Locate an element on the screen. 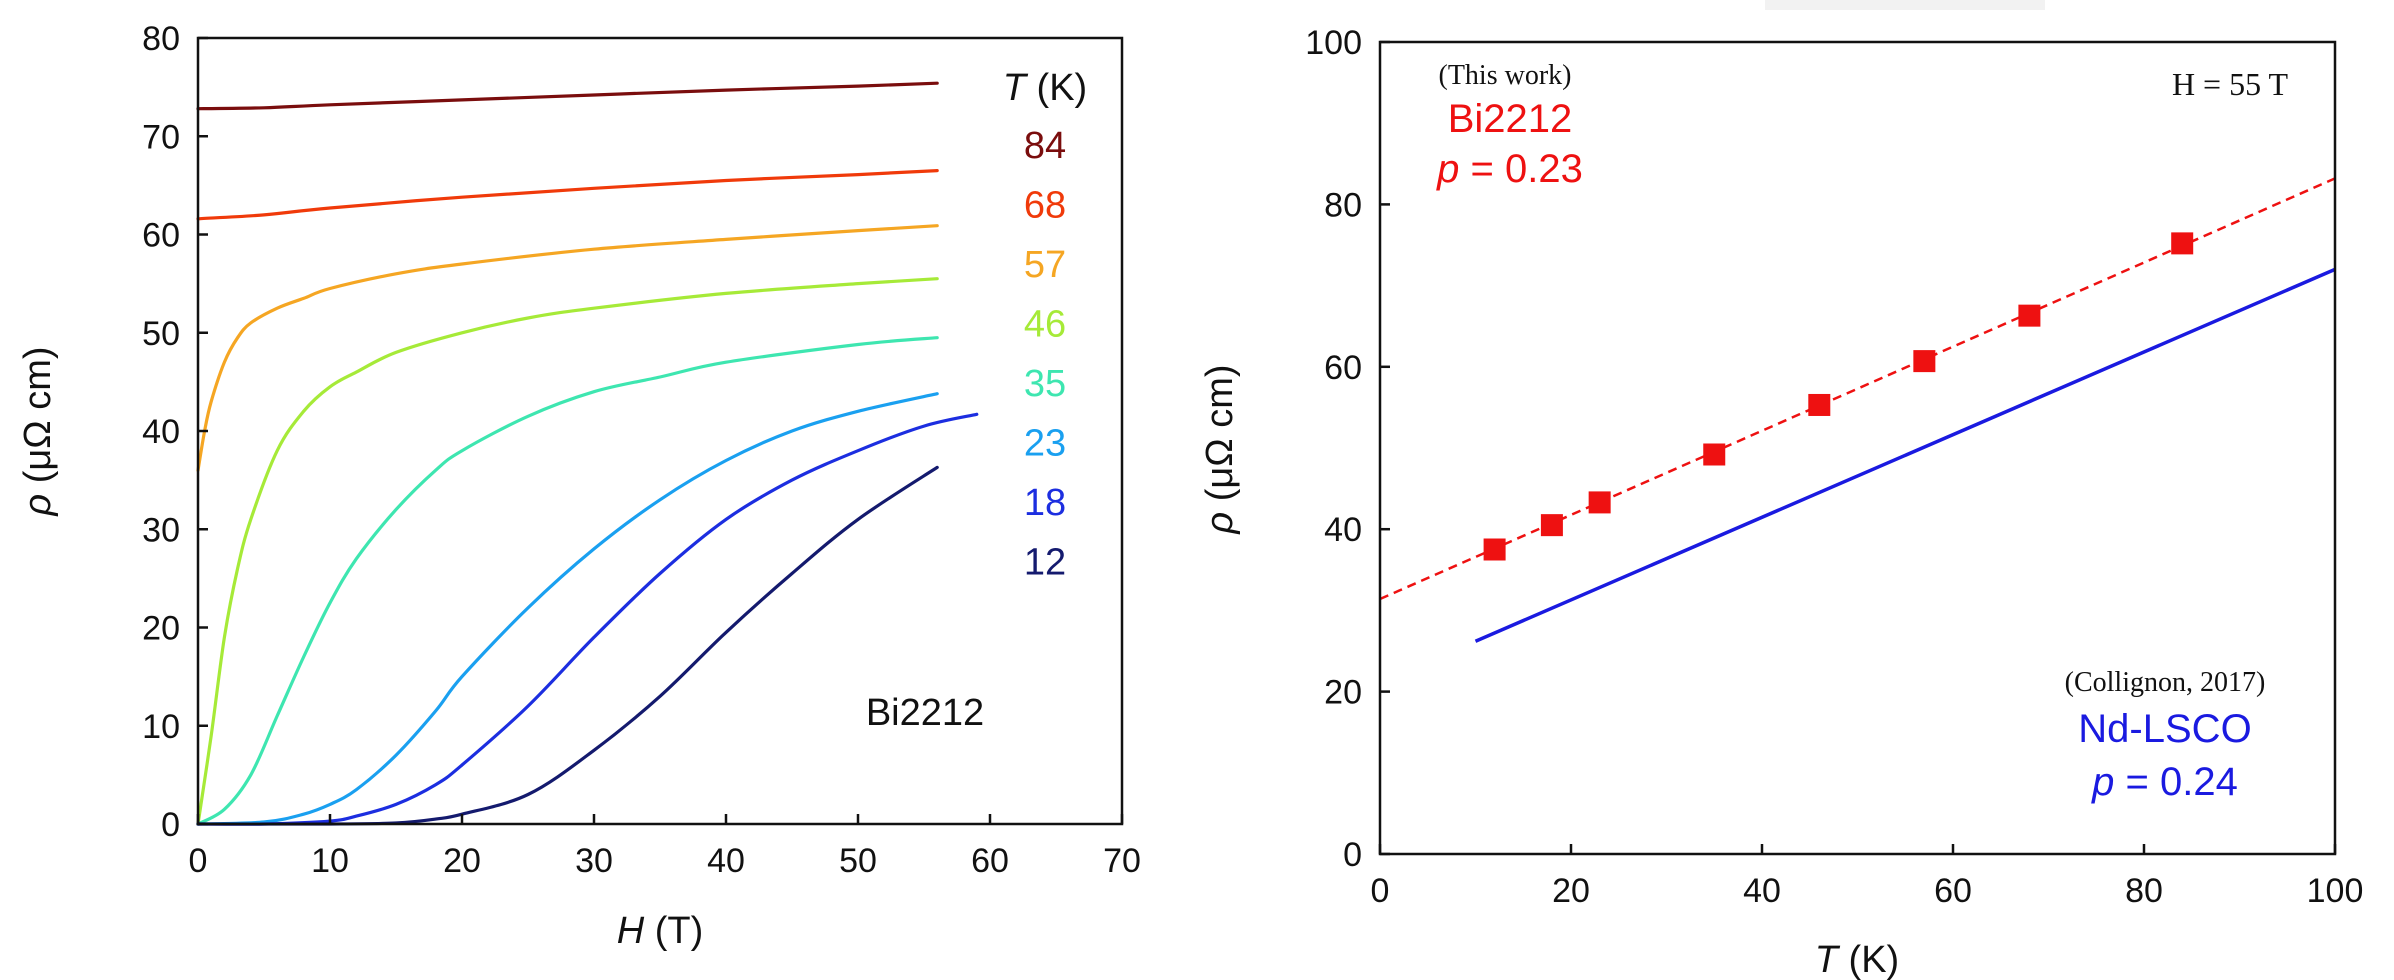 Image resolution: width=2394 pixels, height=980 pixels. left-y-tick-label: 0 is located at coordinates (170, 825).